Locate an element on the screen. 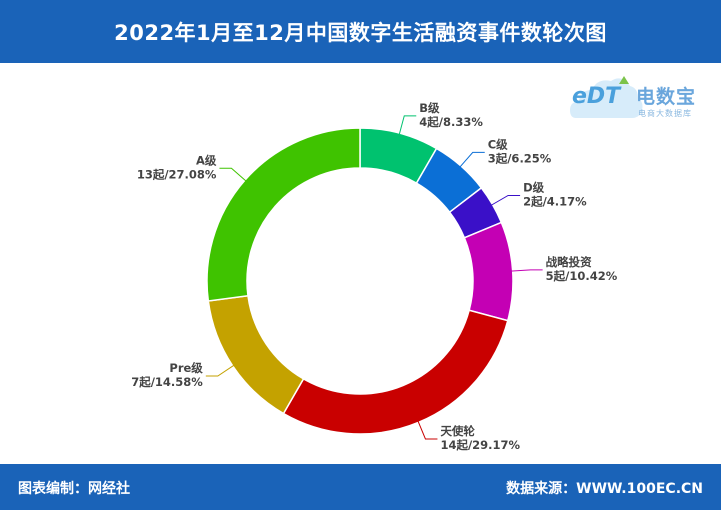 The height and width of the screenshot is (510, 721). chart-title: 2022年1月至12月中国数字生活融资事件数轮次图 is located at coordinates (360, 32).